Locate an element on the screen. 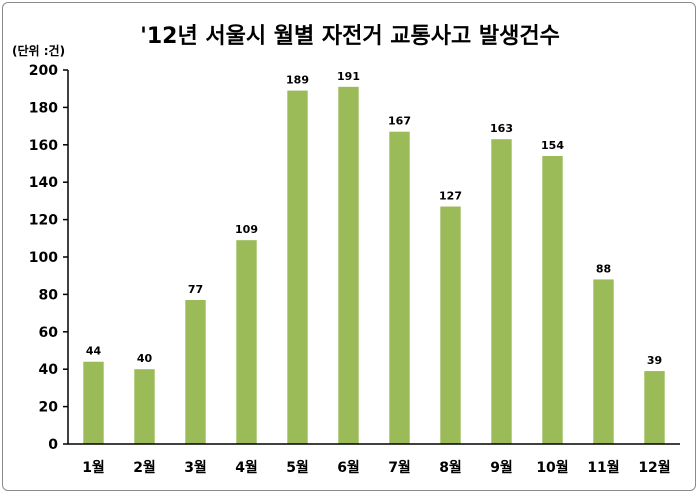 The width and height of the screenshot is (700, 495). y-tick-label: 60 is located at coordinates (49, 333).